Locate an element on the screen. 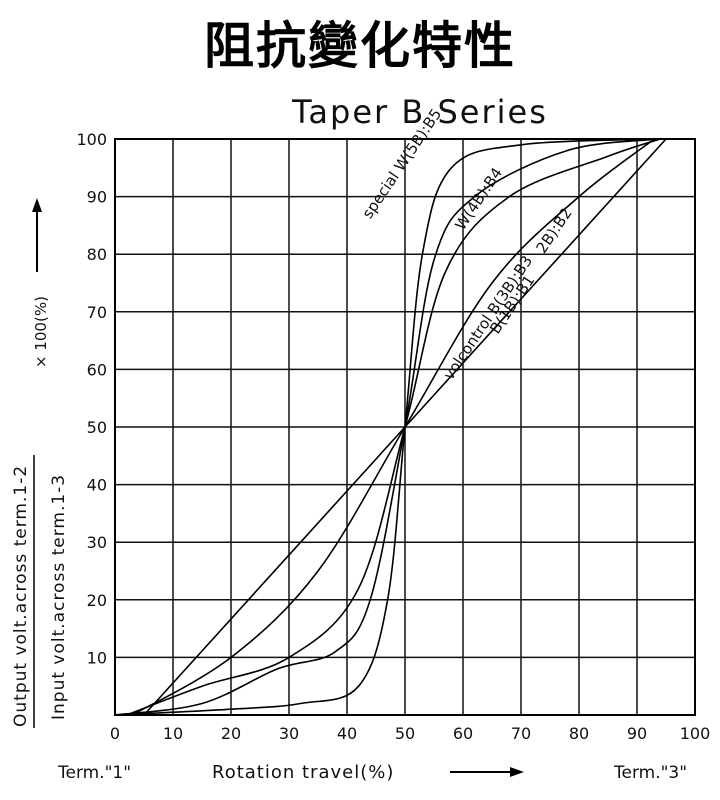 This screenshot has height=800, width=720. page-title: 阻抗變化特性 is located at coordinates (360, 46).